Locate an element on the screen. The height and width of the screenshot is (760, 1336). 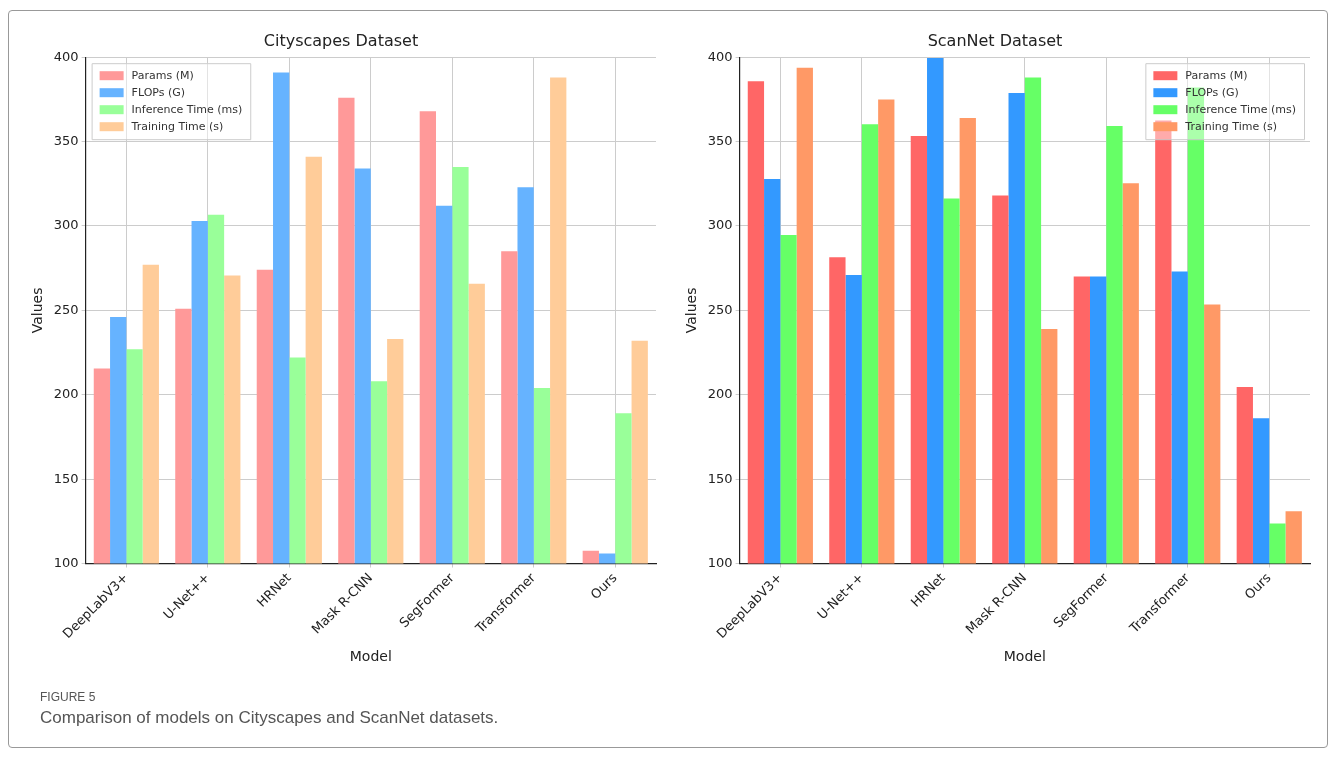
chart-title: Cityscapes Dataset is located at coordinates (341, 40).